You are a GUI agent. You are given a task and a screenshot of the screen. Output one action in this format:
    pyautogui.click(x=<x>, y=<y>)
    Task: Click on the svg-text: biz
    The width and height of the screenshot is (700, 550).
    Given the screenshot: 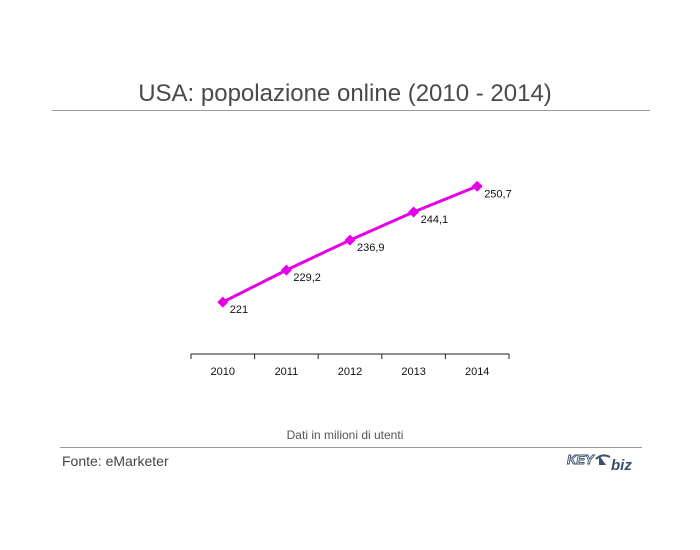 What is the action you would take?
    pyautogui.click(x=621, y=465)
    